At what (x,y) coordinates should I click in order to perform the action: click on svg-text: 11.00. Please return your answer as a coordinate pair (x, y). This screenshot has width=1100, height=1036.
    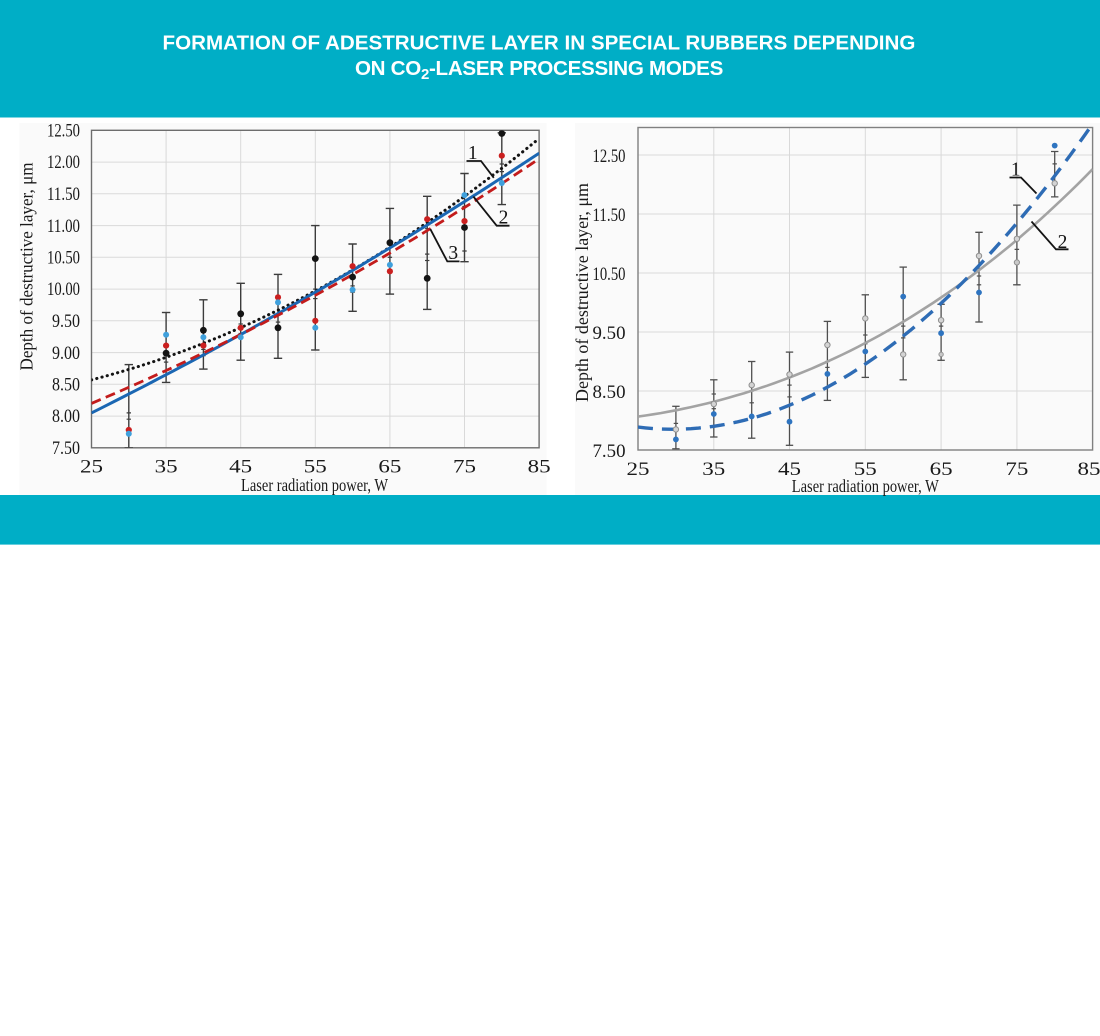
    Looking at the image, I should click on (63, 227).